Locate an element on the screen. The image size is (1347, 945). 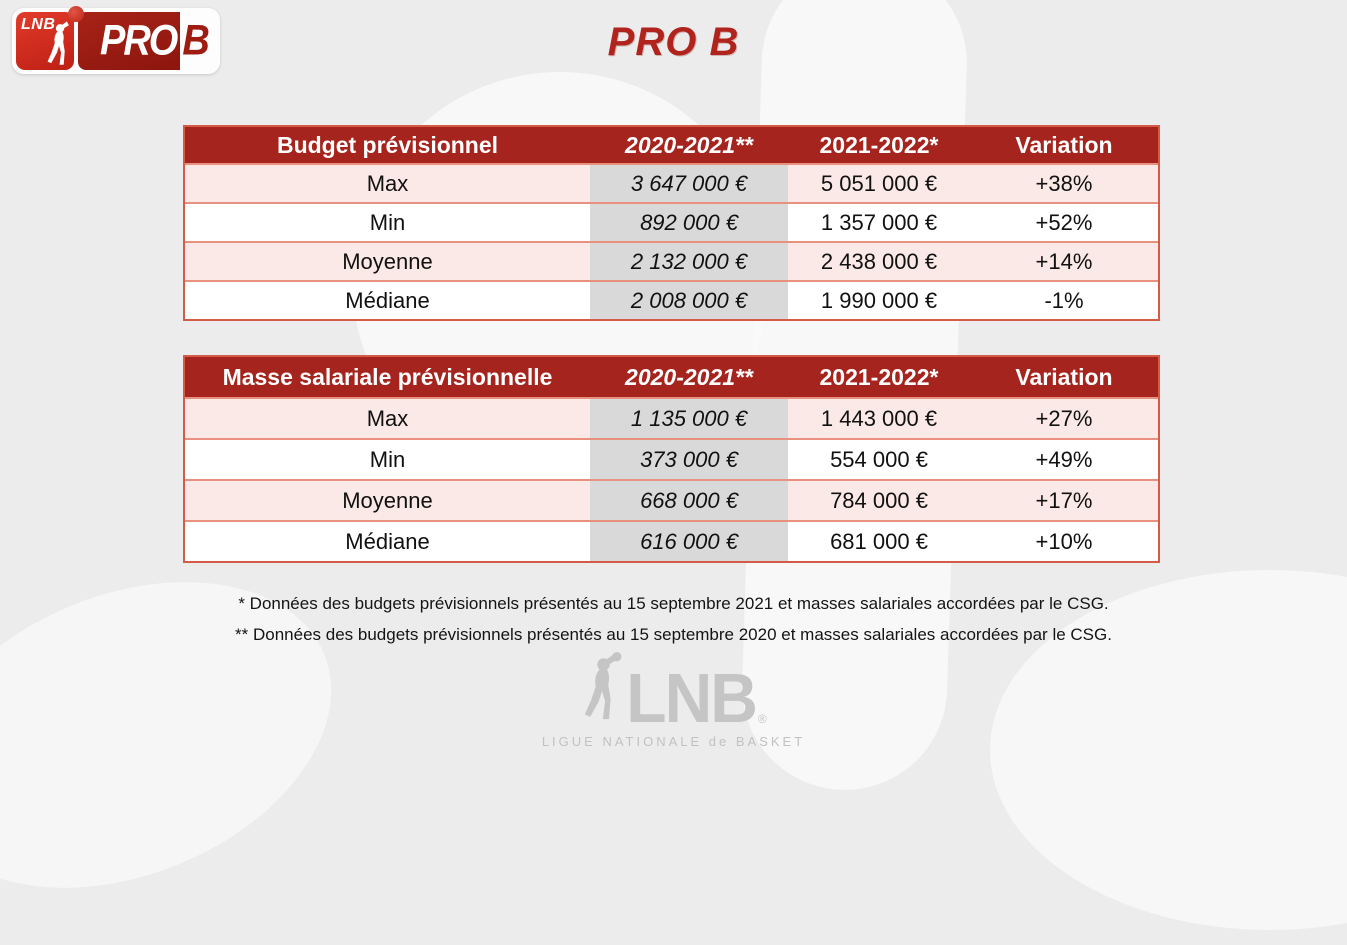
value-2020-2021: 616 000 € is located at coordinates (689, 541).